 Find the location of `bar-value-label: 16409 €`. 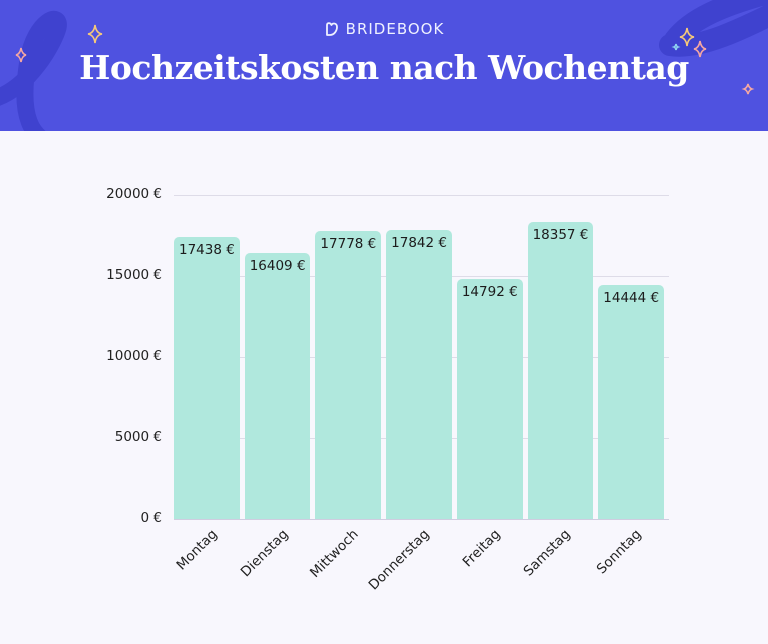

bar-value-label: 16409 € is located at coordinates (277, 266).